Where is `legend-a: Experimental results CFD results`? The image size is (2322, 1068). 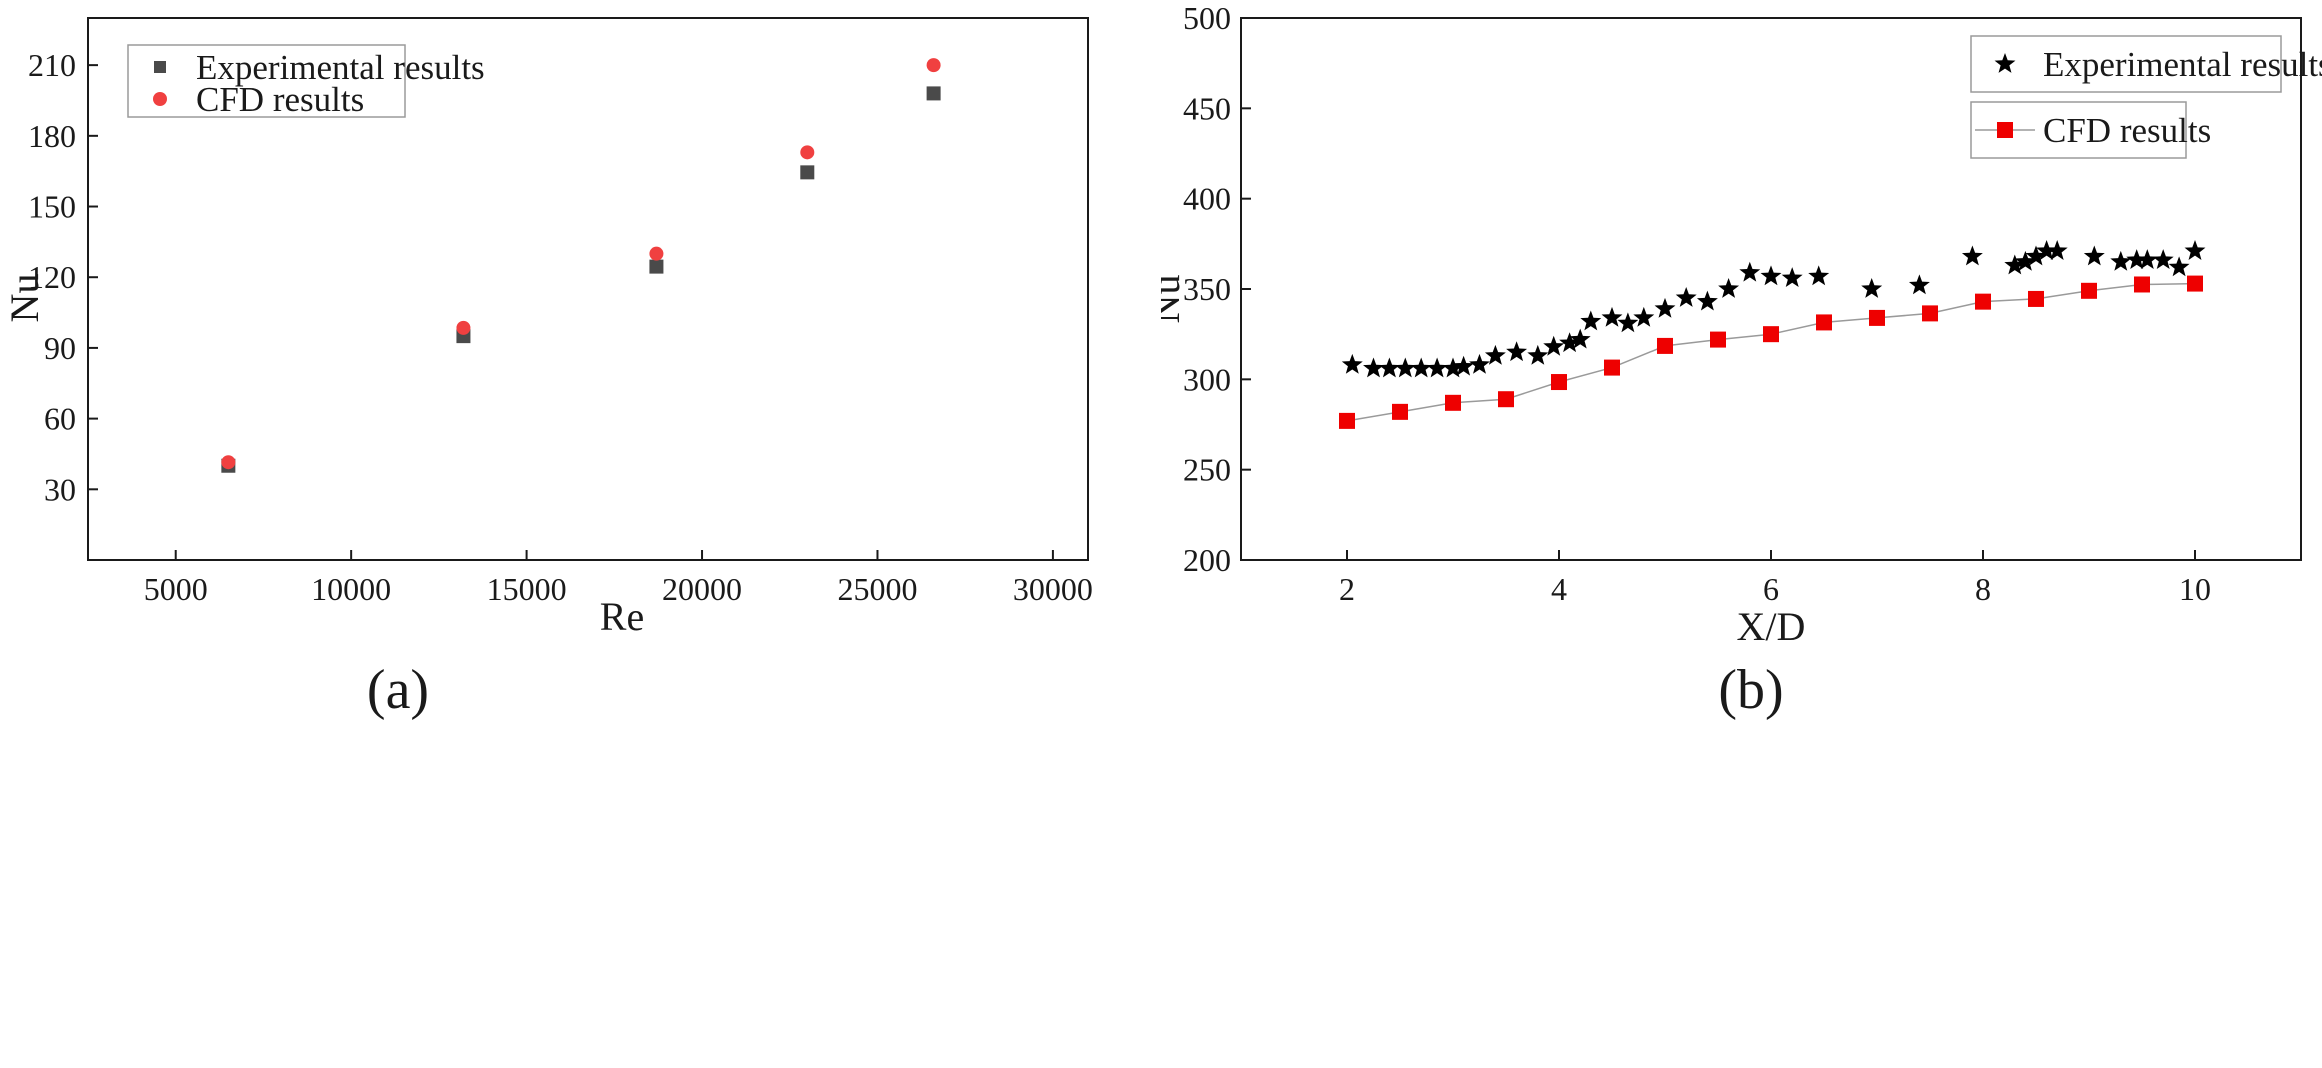
legend-a: Experimental results CFD results is located at coordinates (306, 81).